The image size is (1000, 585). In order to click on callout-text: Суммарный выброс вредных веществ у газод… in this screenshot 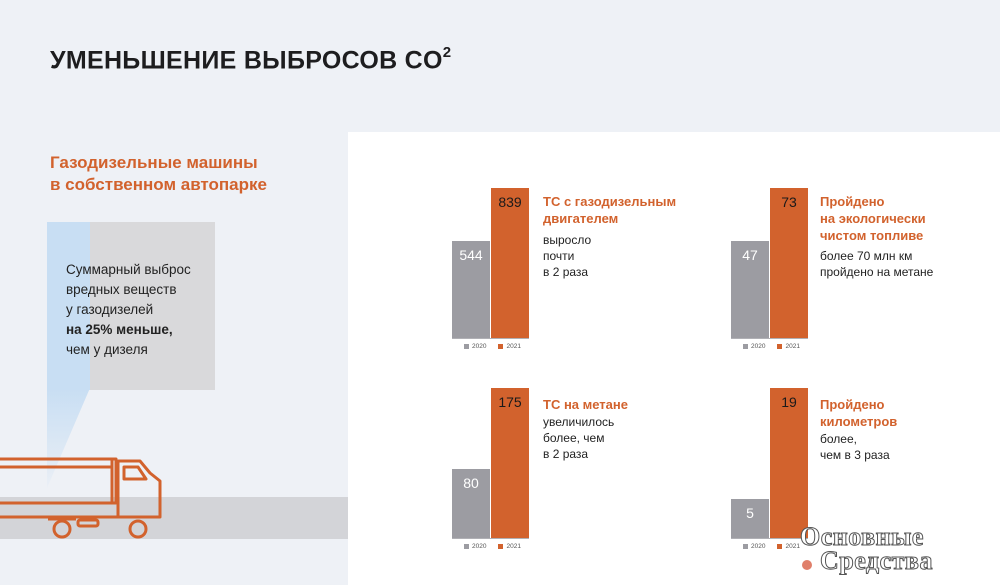, I will do `click(146, 310)`.